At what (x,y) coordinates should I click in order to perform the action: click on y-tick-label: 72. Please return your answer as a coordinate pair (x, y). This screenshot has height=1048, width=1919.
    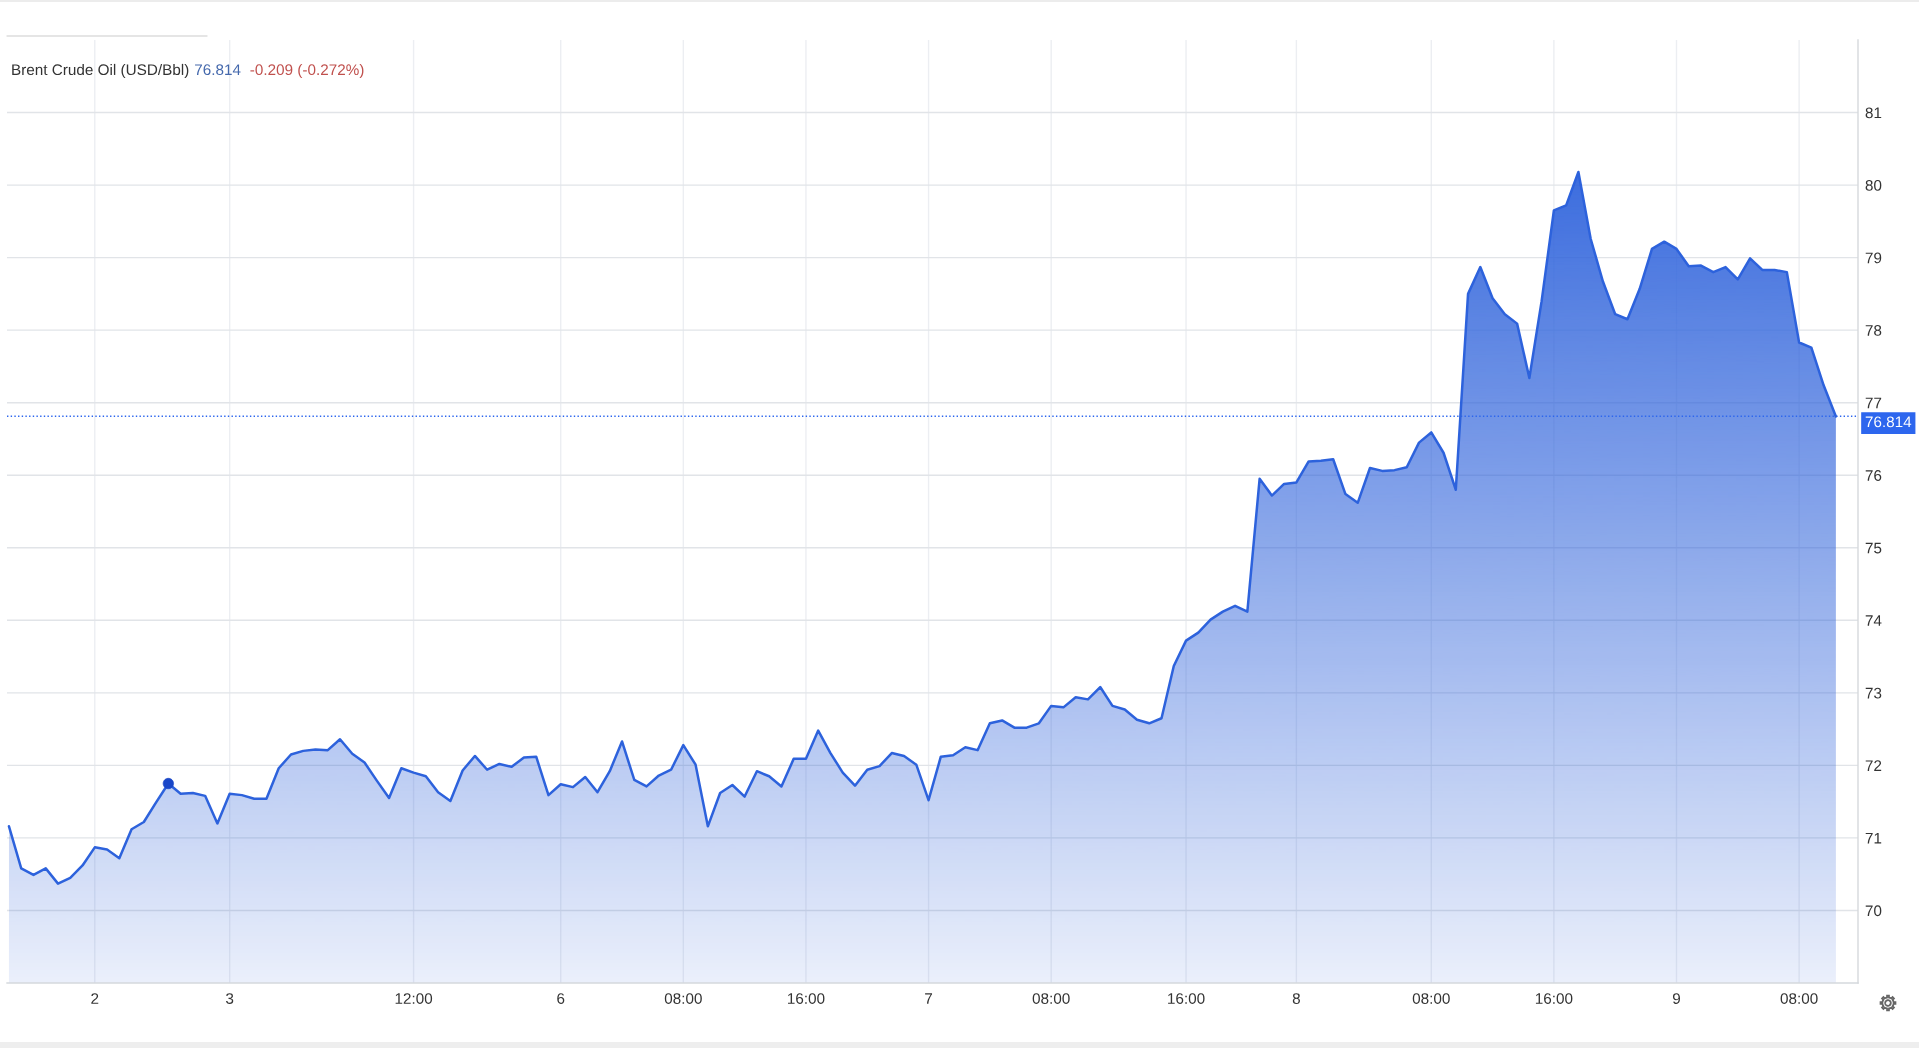
    Looking at the image, I should click on (1873, 765).